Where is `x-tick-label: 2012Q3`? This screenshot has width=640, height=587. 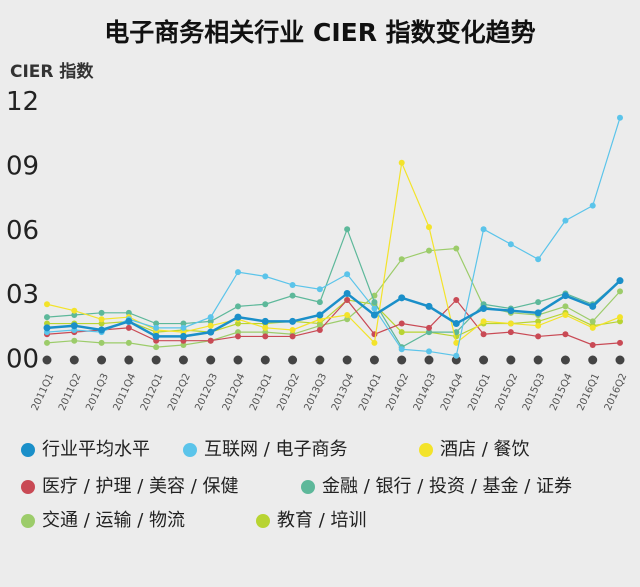
x-tick-label: 2012Q3 is located at coordinates (206, 392).